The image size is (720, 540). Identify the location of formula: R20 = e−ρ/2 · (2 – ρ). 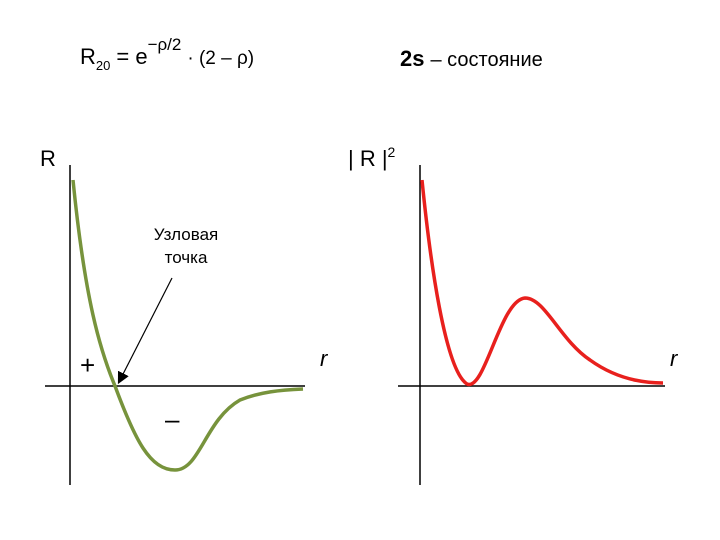
(167, 54).